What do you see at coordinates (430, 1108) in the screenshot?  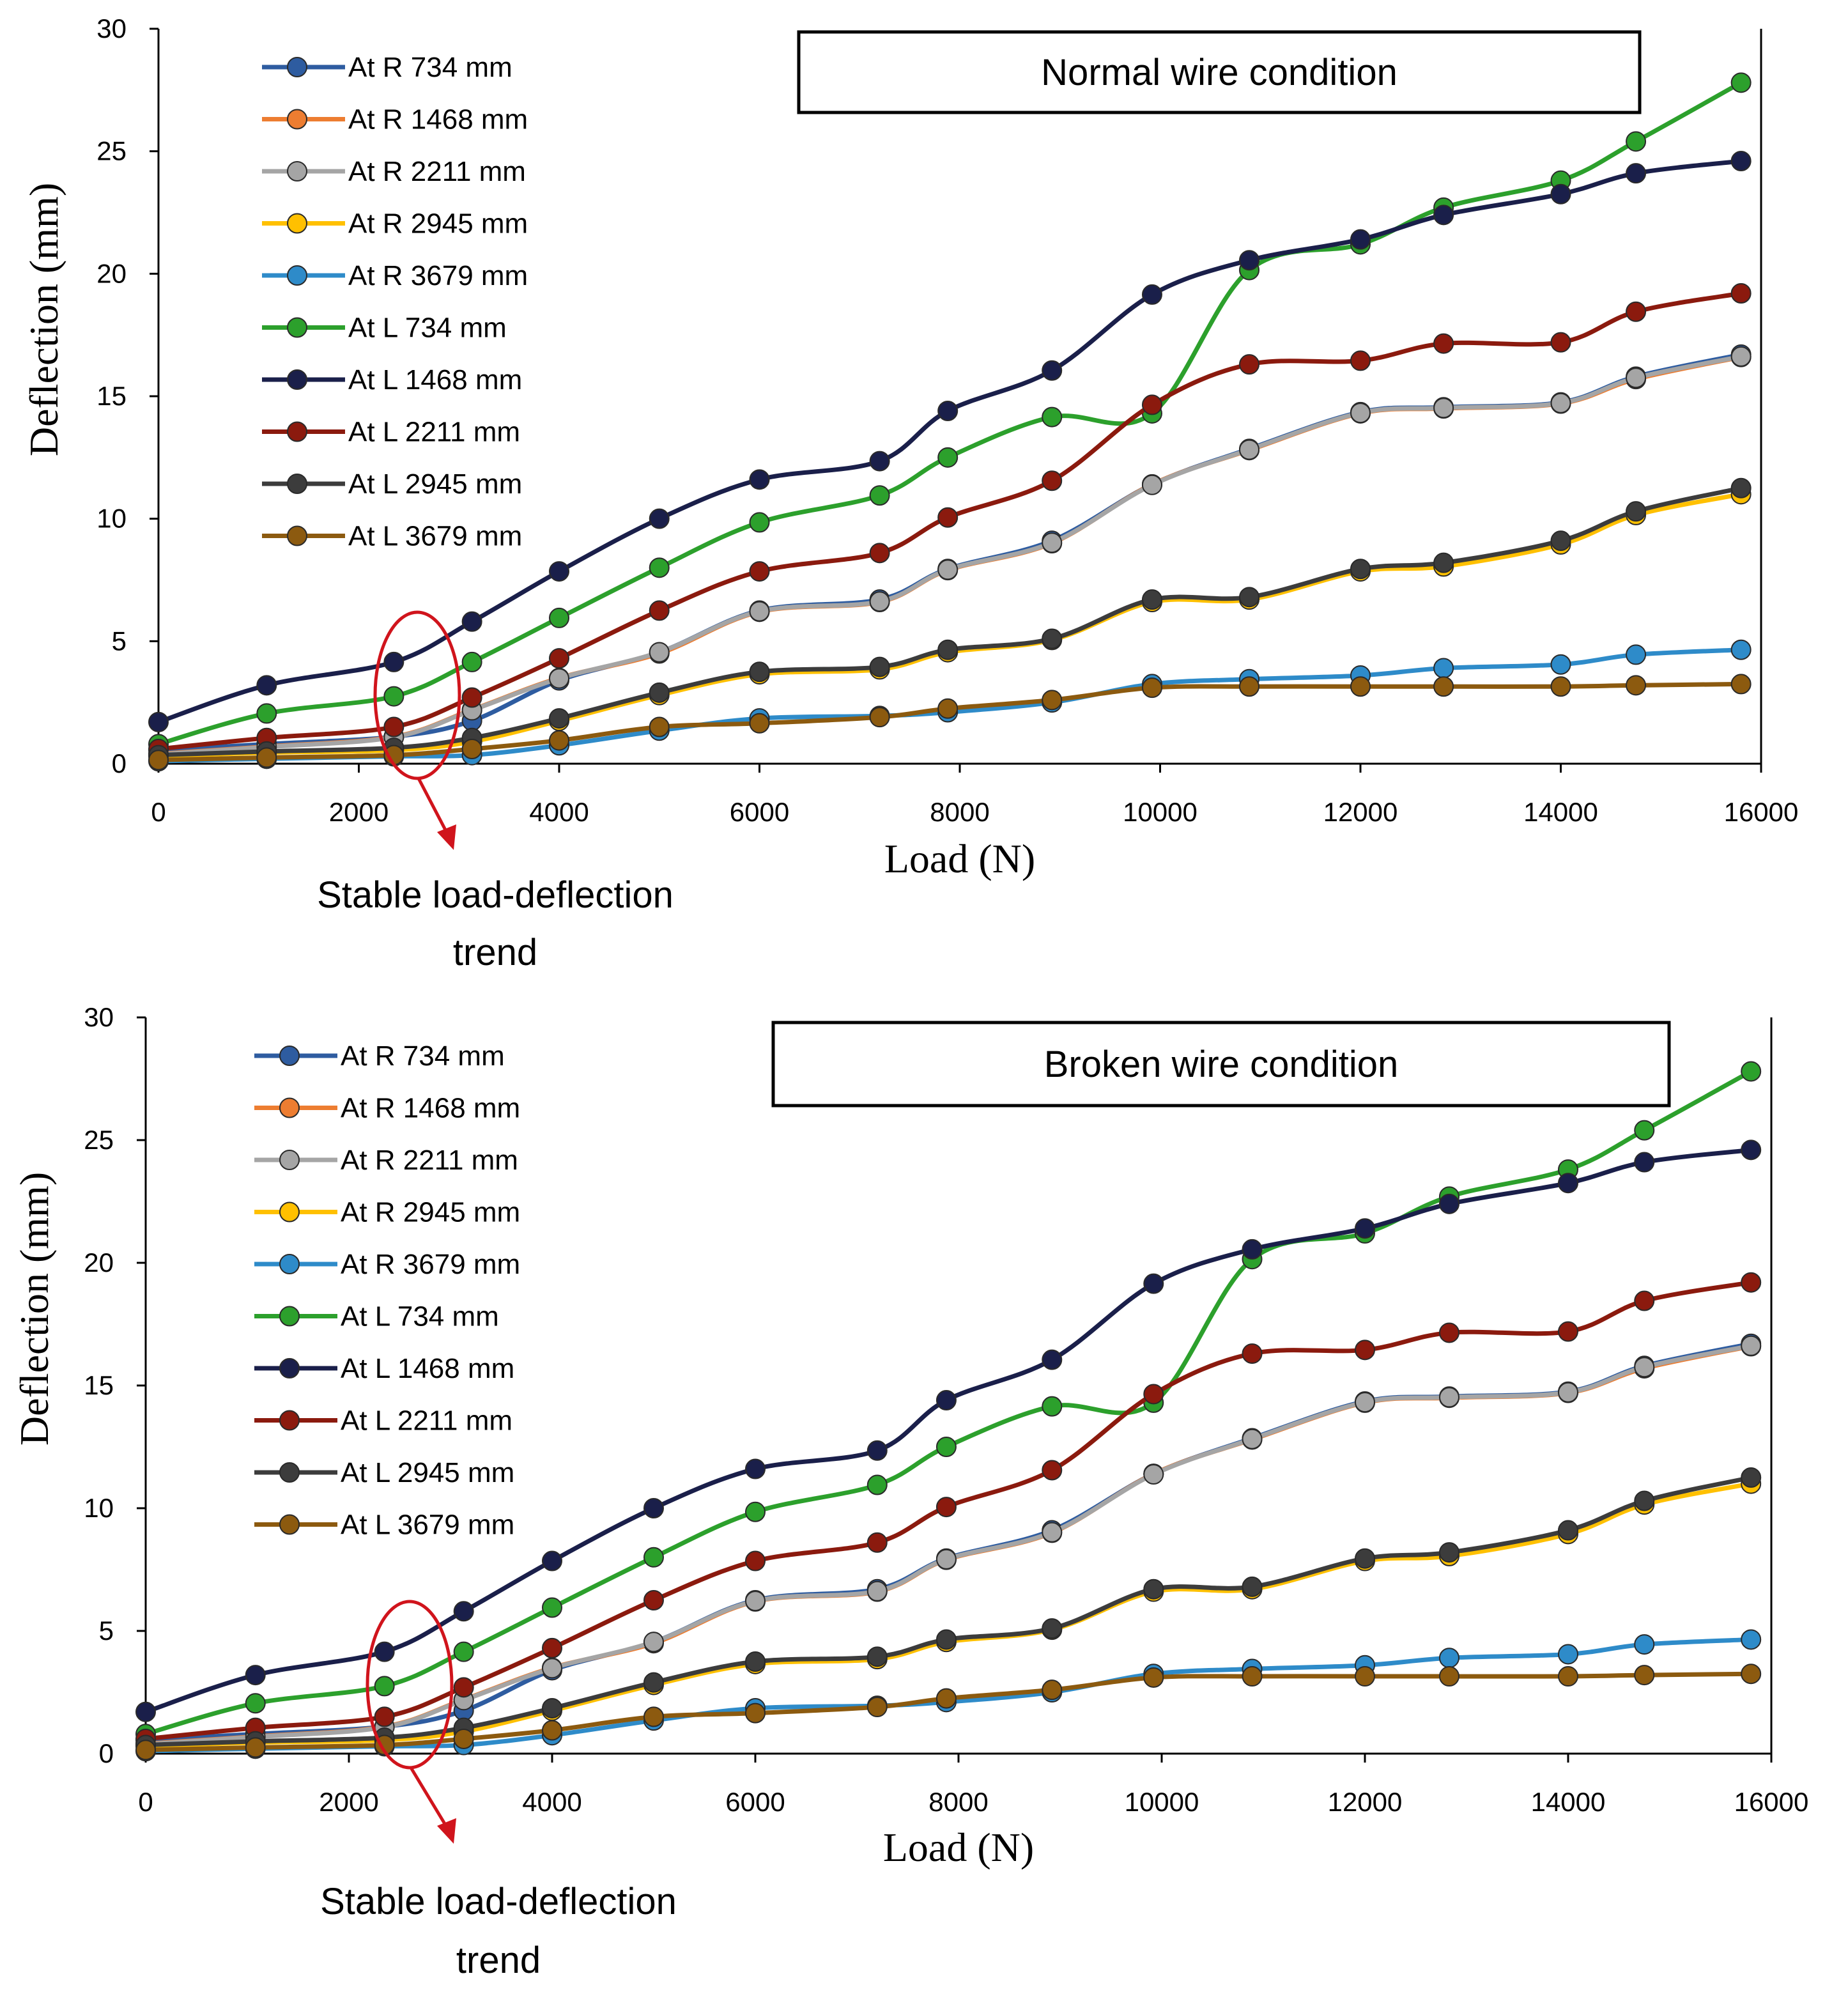 I see `legend-label: At R 1468 mm` at bounding box center [430, 1108].